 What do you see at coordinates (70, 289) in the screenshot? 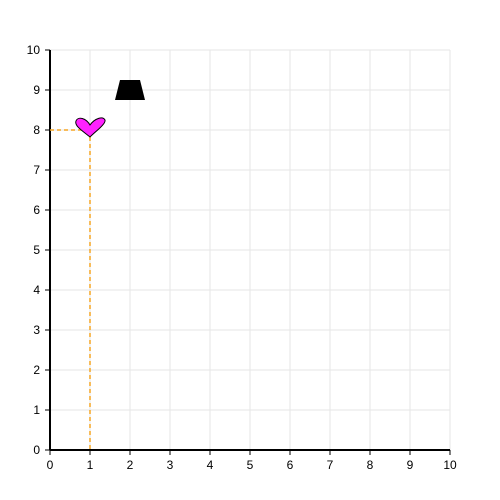
I see `guide-lines` at bounding box center [70, 289].